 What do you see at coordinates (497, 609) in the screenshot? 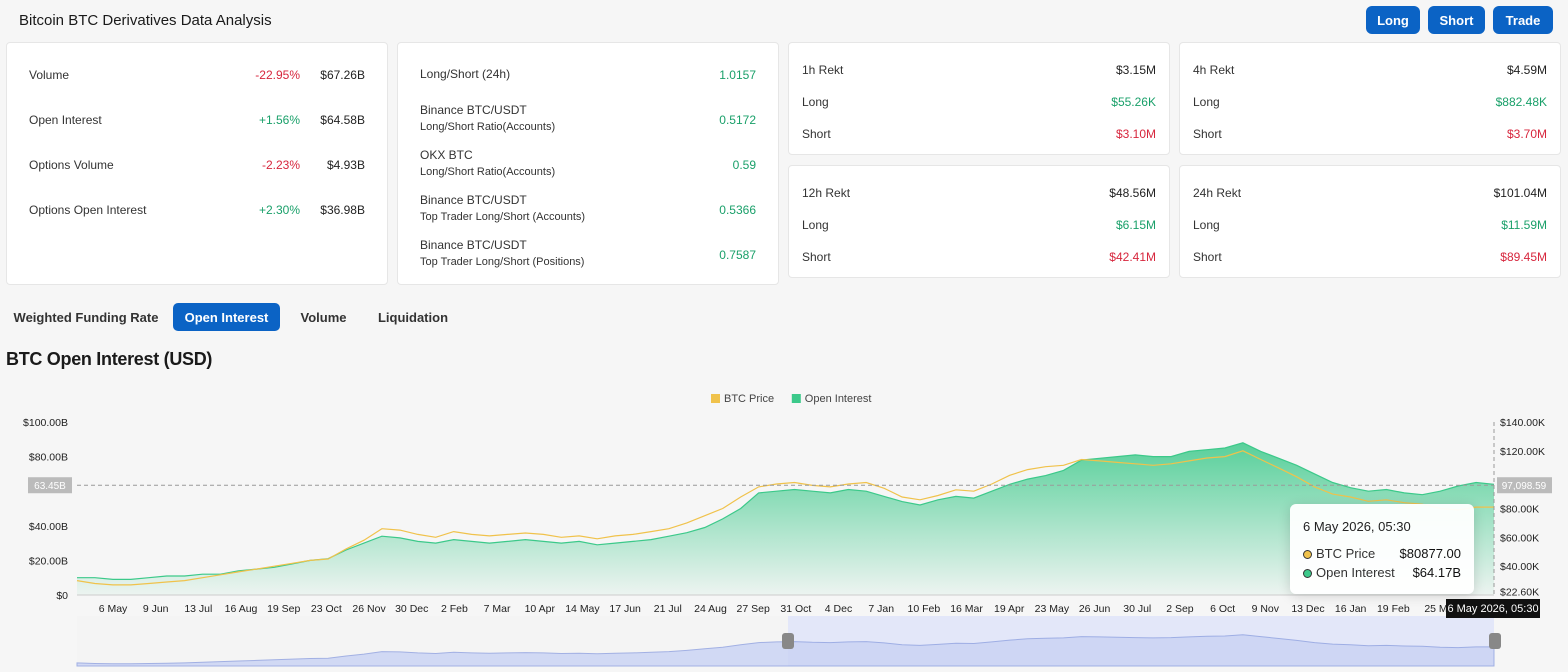
I see `x-axis-tick-label: 7 Mar` at bounding box center [497, 609].